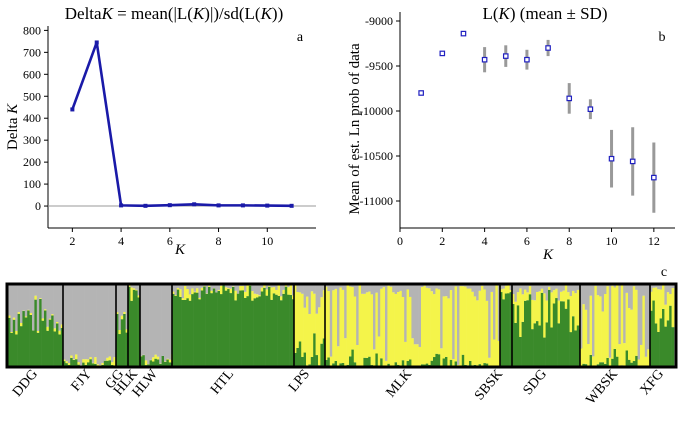 The height and width of the screenshot is (421, 678). What do you see at coordinates (442, 241) in the screenshot?
I see `x-tick-label: 2` at bounding box center [442, 241].